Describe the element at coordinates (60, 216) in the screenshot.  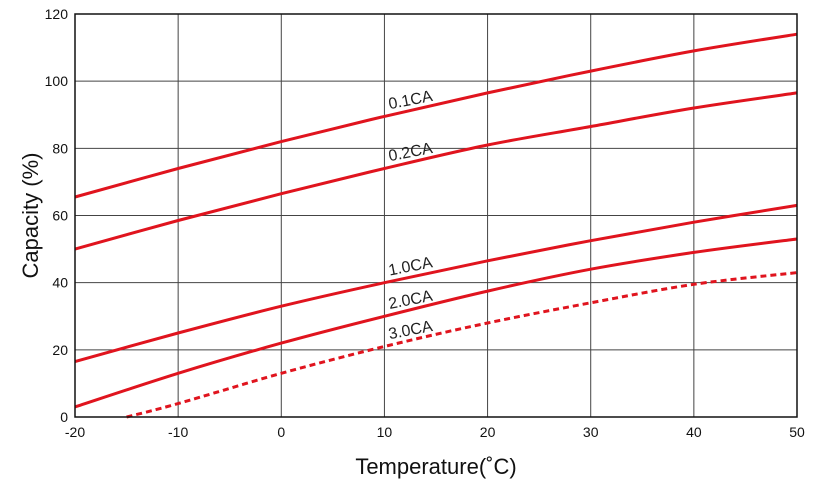
I see `y-tick-label: 60` at that location.